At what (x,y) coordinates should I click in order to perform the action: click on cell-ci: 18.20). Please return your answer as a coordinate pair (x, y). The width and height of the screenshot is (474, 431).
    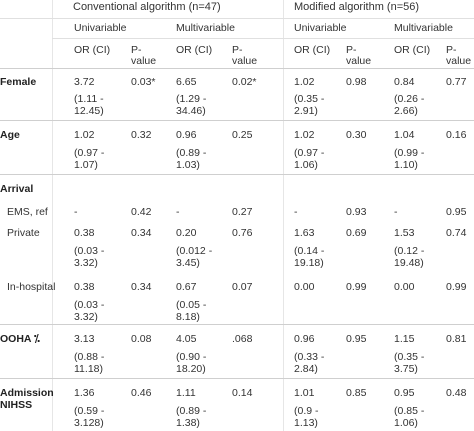
    Looking at the image, I should click on (191, 369).